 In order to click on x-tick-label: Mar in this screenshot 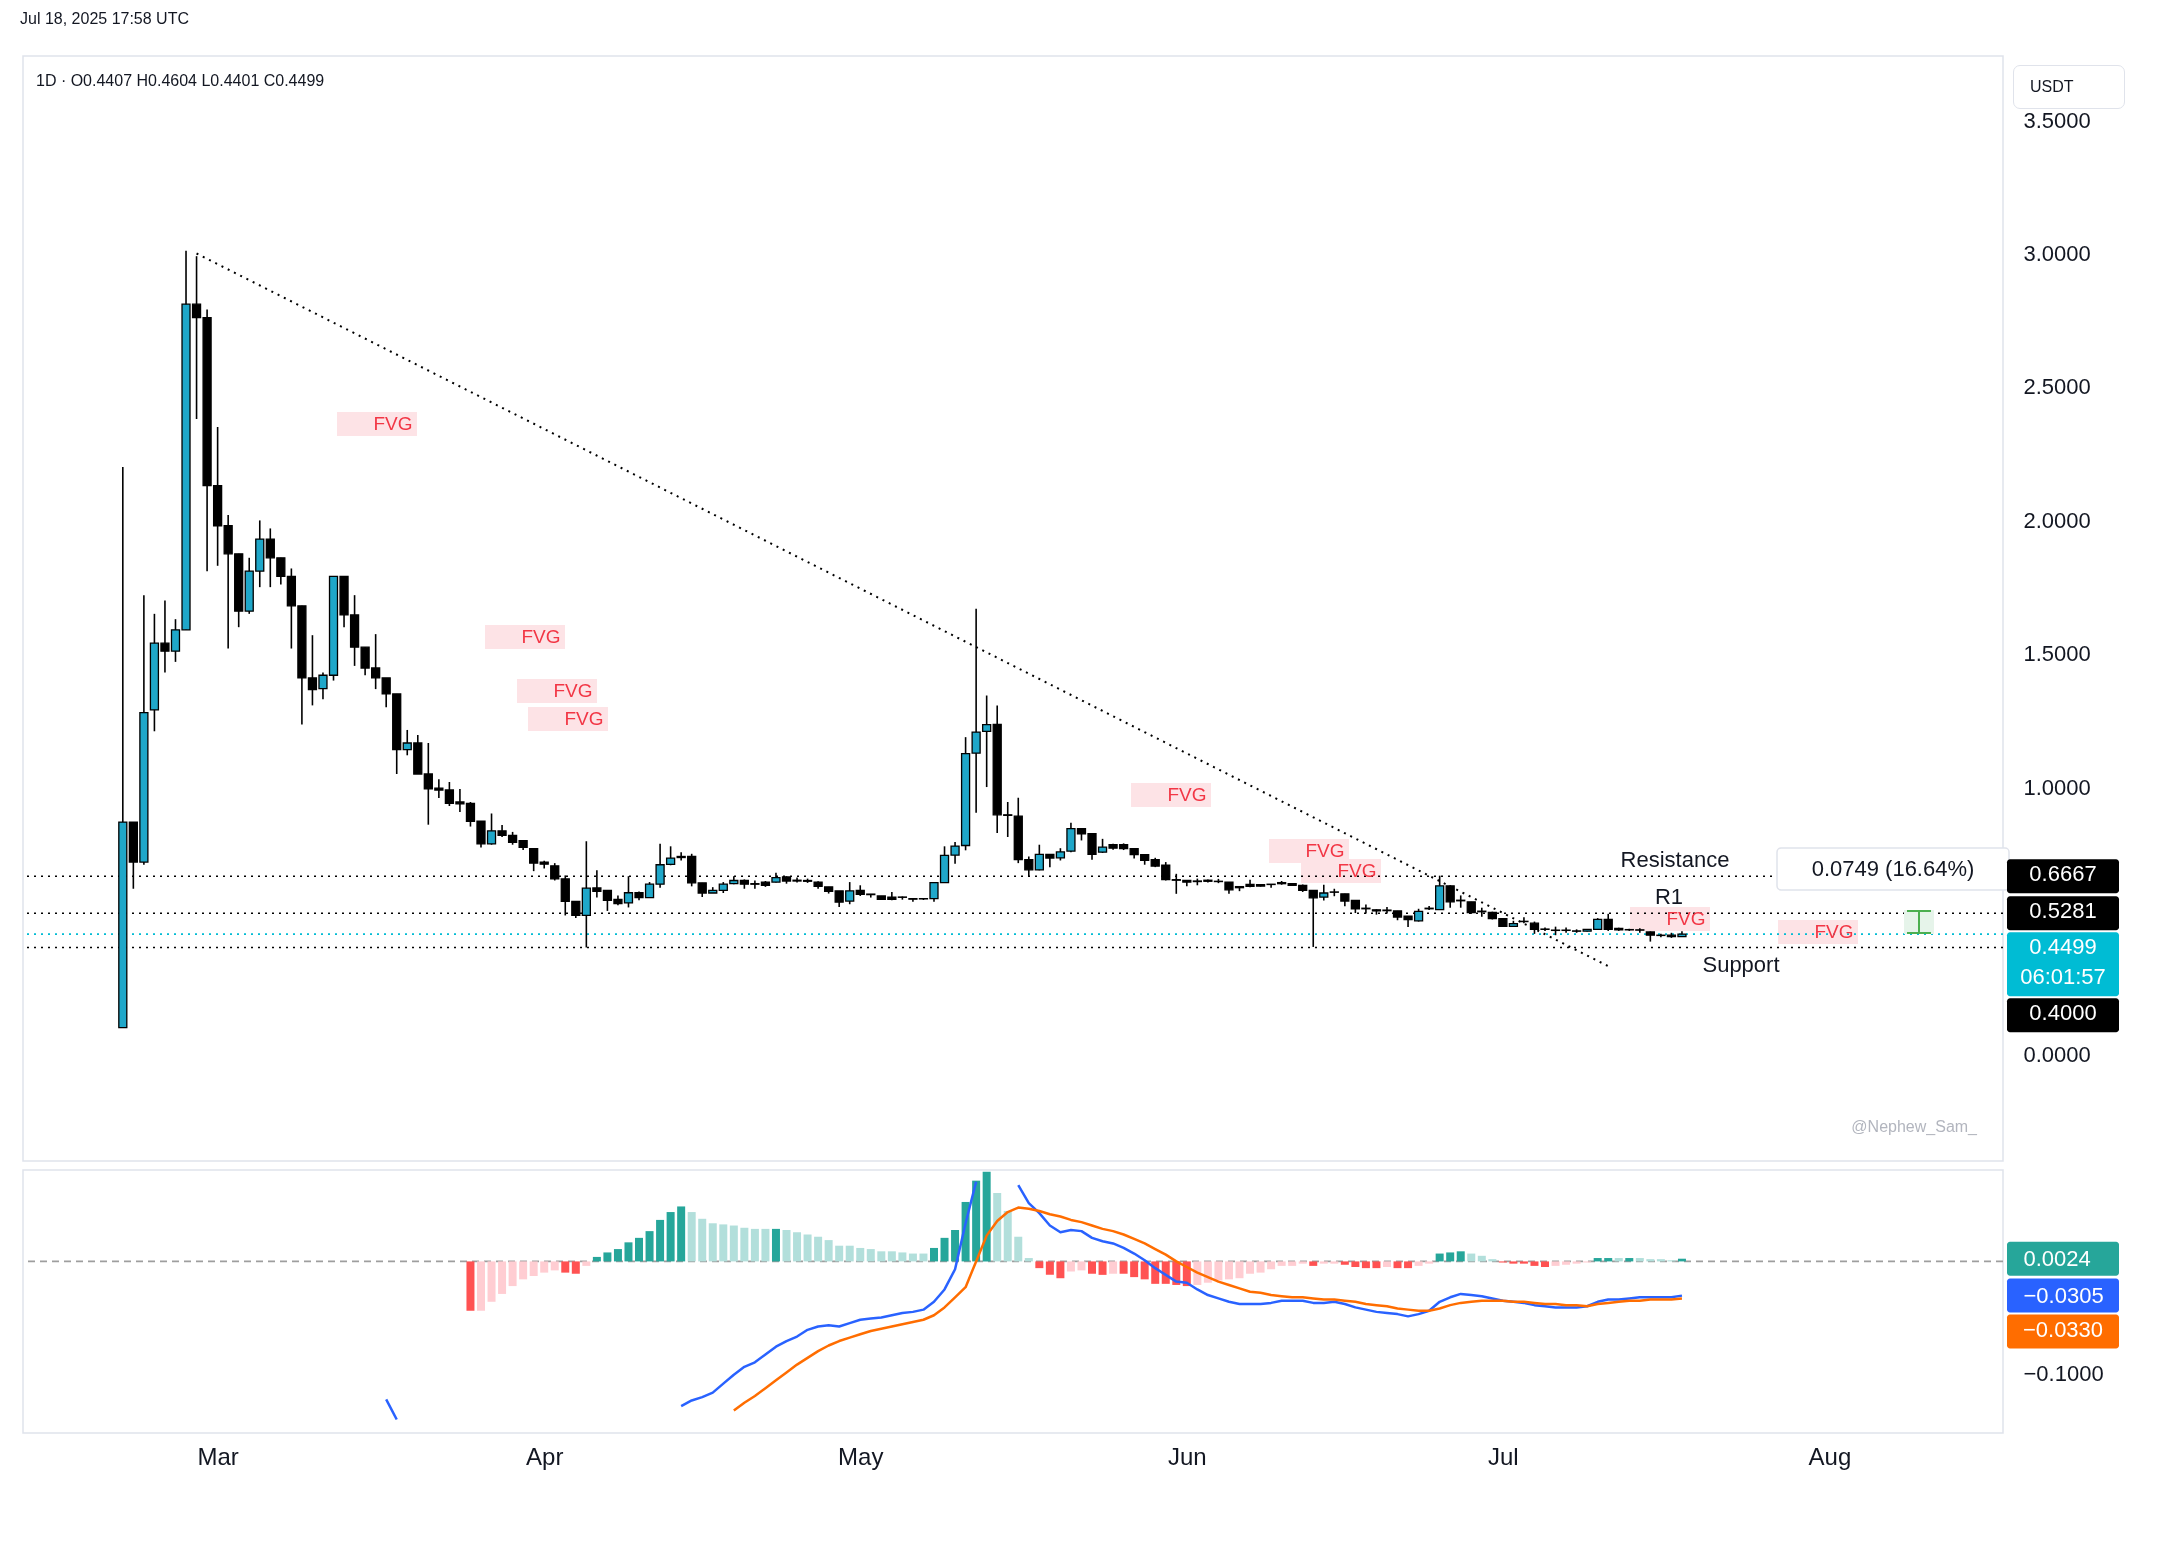, I will do `click(218, 1456)`.